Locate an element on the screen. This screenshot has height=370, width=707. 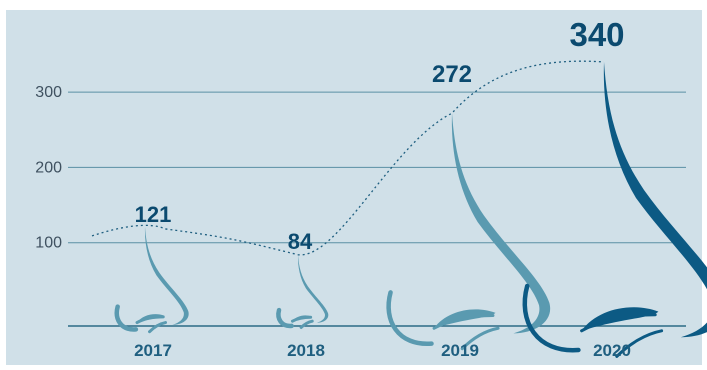
nose-icon-2017 is located at coordinates (151, 280).